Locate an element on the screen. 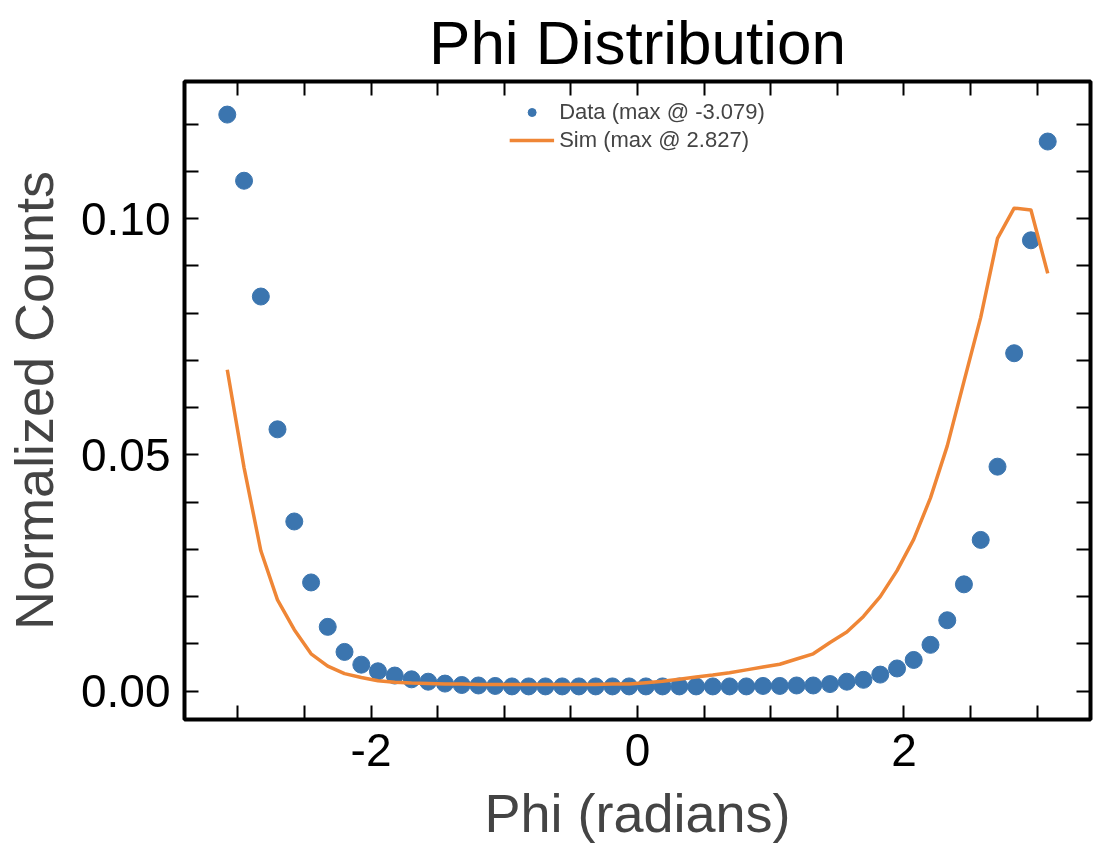 The height and width of the screenshot is (853, 1119). y-tick-label: 0.05 is located at coordinates (125, 454).